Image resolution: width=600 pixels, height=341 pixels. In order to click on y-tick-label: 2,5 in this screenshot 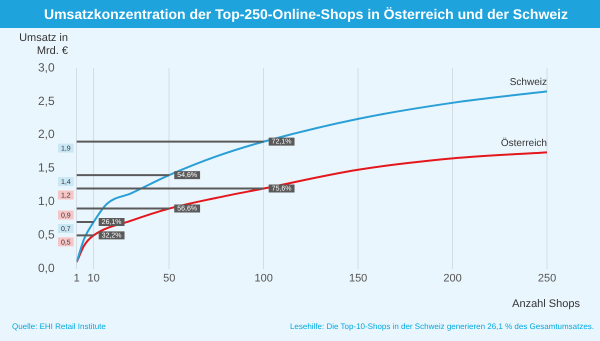, I will do `click(46, 101)`.